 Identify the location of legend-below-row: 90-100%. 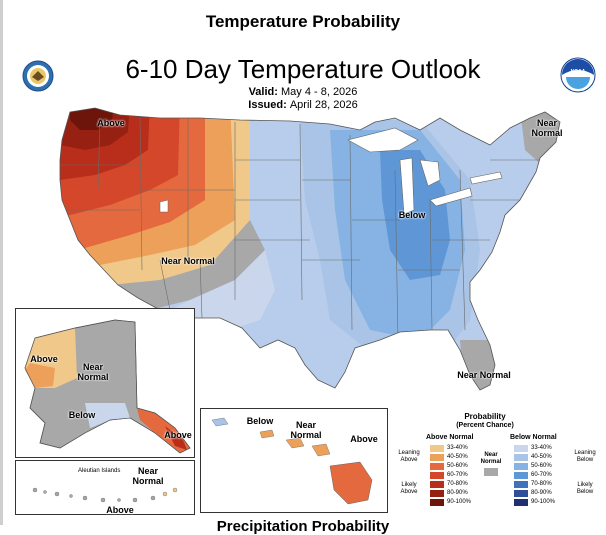
(534, 502).